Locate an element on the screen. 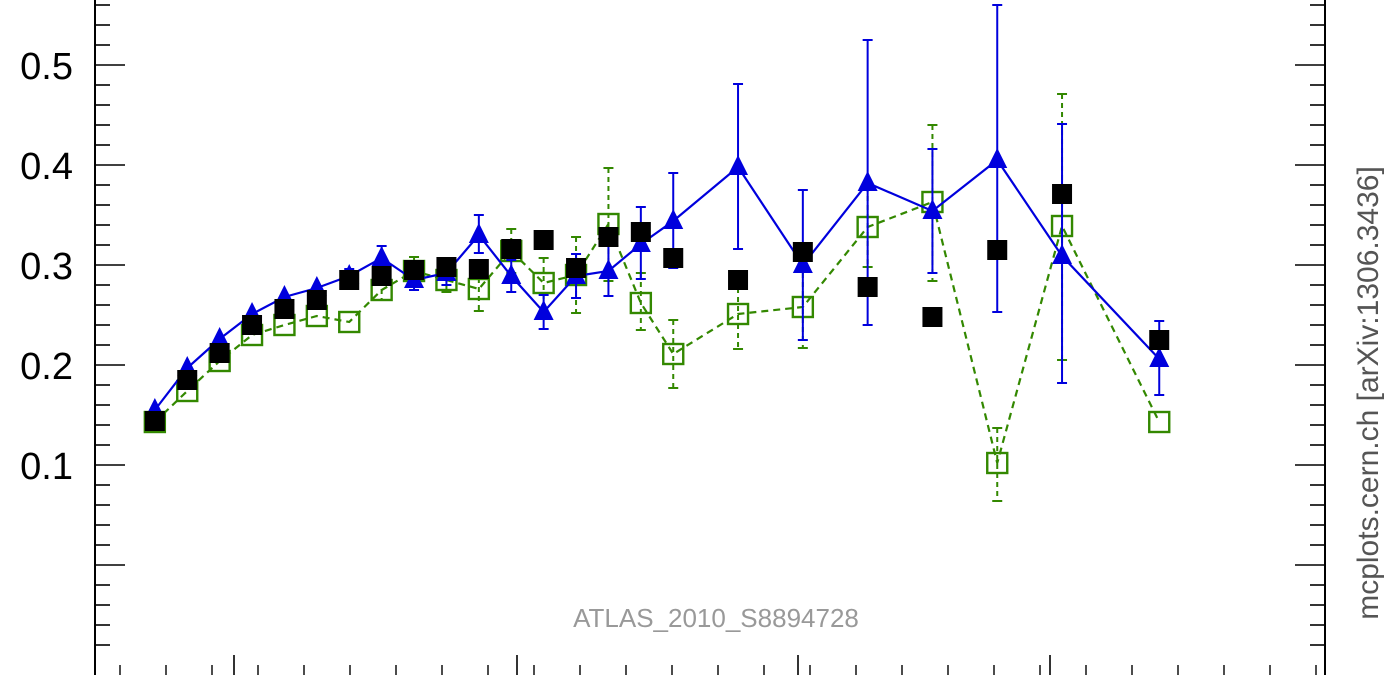  side-label: mcplots.cern.ch [arXiv:1306.3436] is located at coordinates (1368, 393).